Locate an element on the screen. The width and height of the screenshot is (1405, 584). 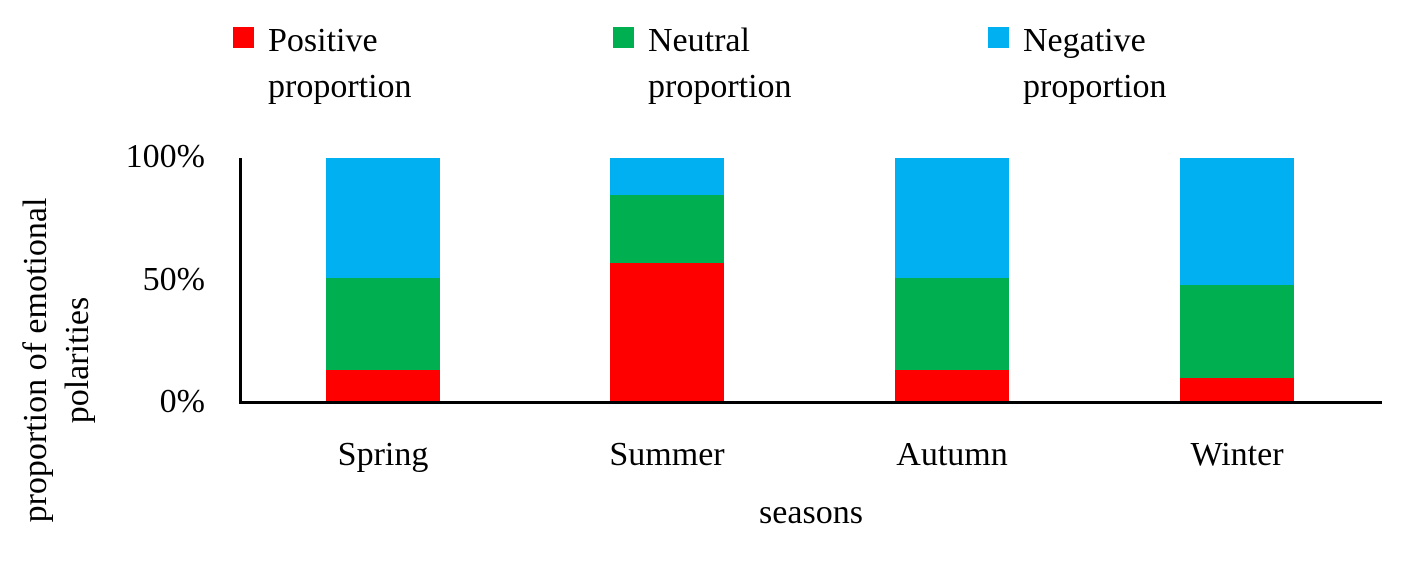
legend-label-neutral: Neutral proportion is located at coordinates (720, 63).